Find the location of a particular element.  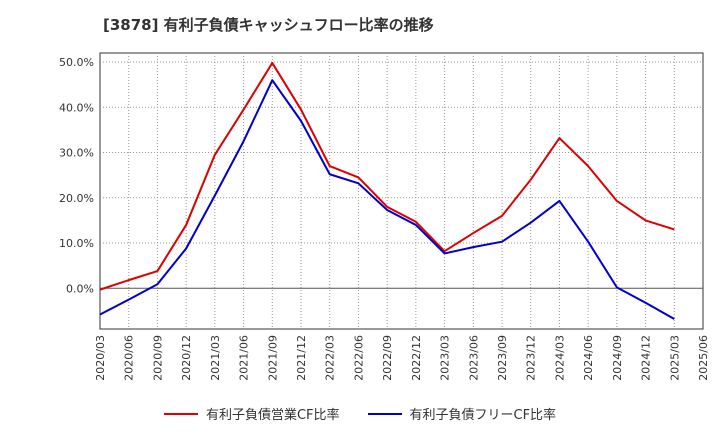

x-tick-label: 2021/06 is located at coordinates (244, 358).